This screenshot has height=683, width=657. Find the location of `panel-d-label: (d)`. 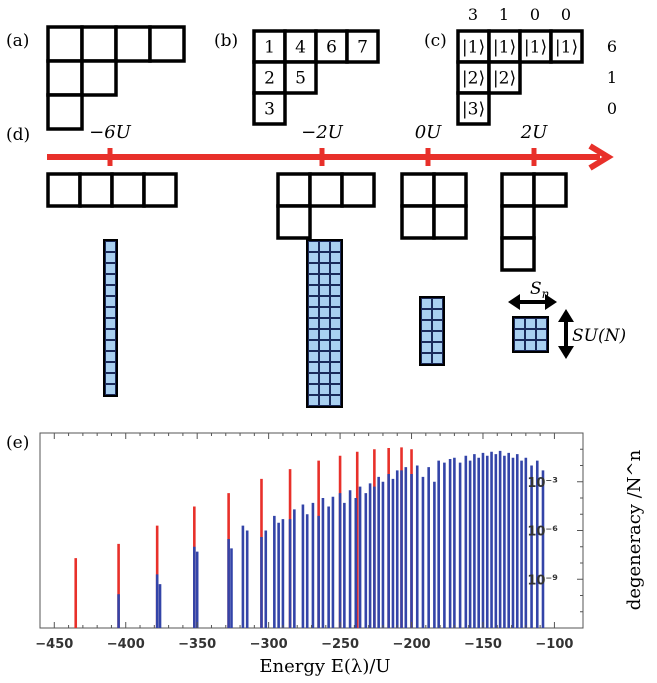

panel-d-label: (d) is located at coordinates (18, 135).